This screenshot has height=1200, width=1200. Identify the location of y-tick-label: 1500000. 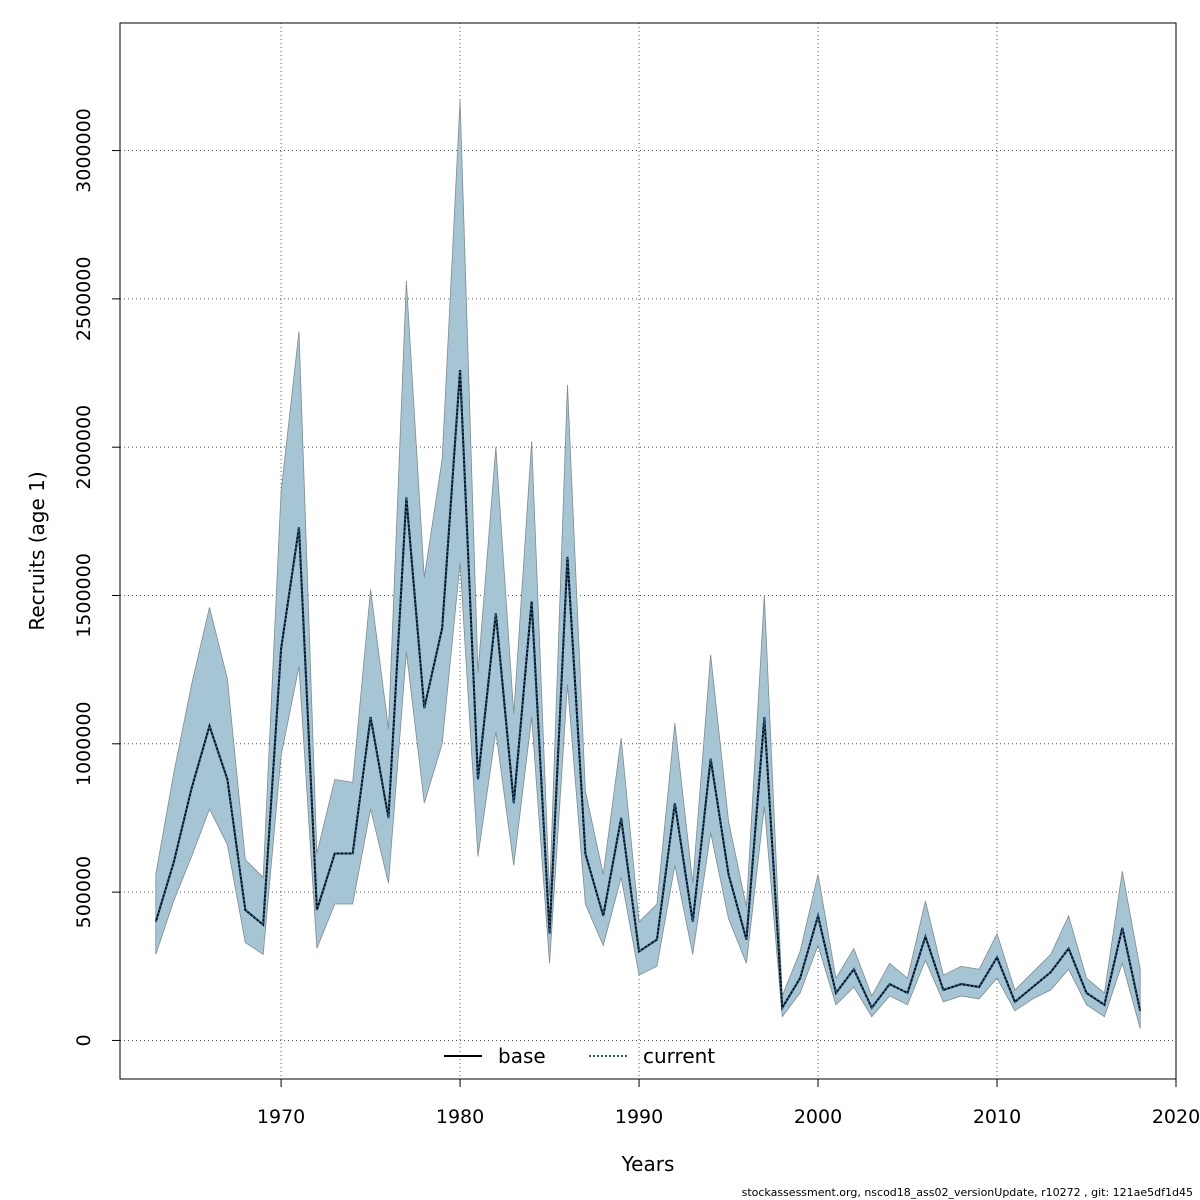
(84, 595).